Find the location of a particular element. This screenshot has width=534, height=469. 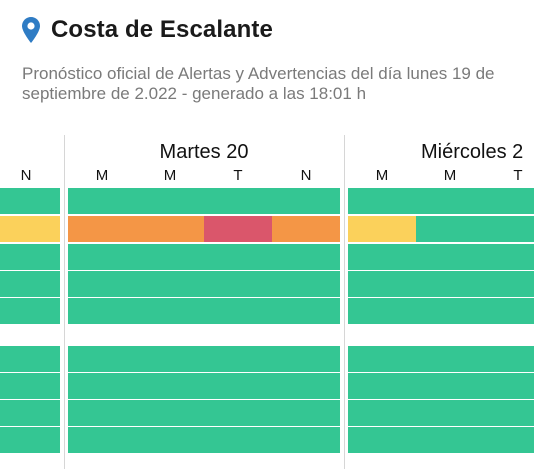

location-title: Costa de Escalante is located at coordinates (162, 29).